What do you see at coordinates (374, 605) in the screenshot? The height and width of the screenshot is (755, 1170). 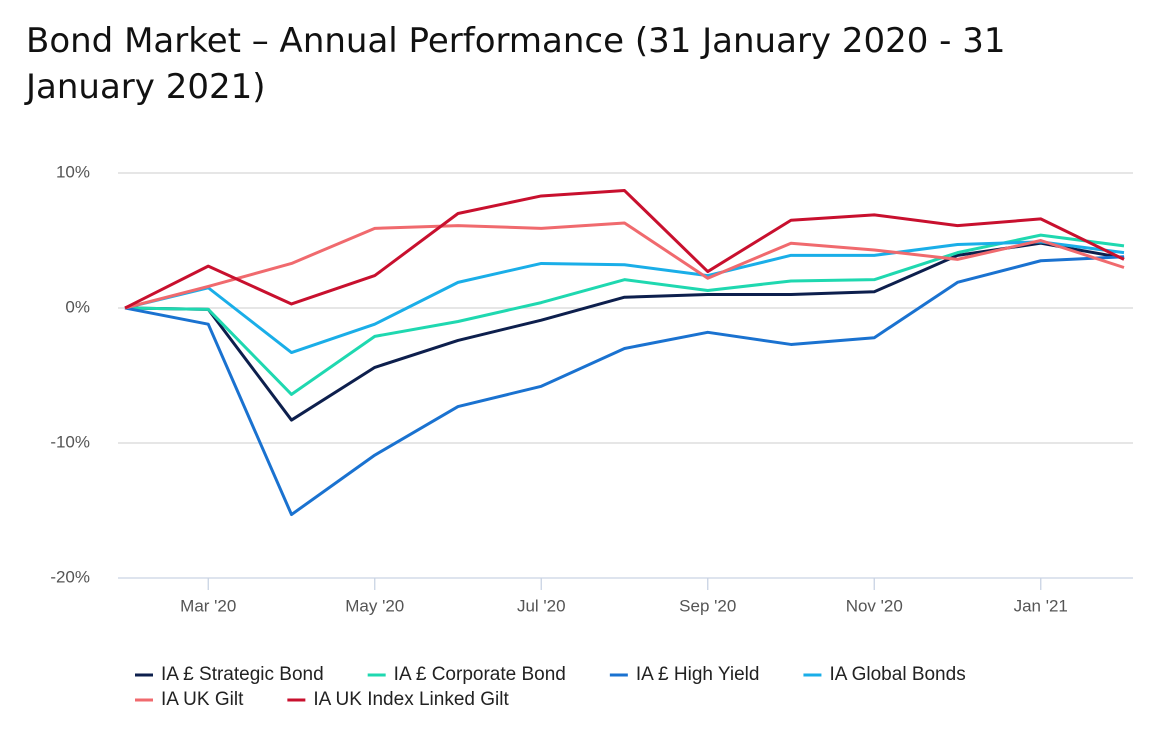 I see `x-tick-label: May '20` at bounding box center [374, 605].